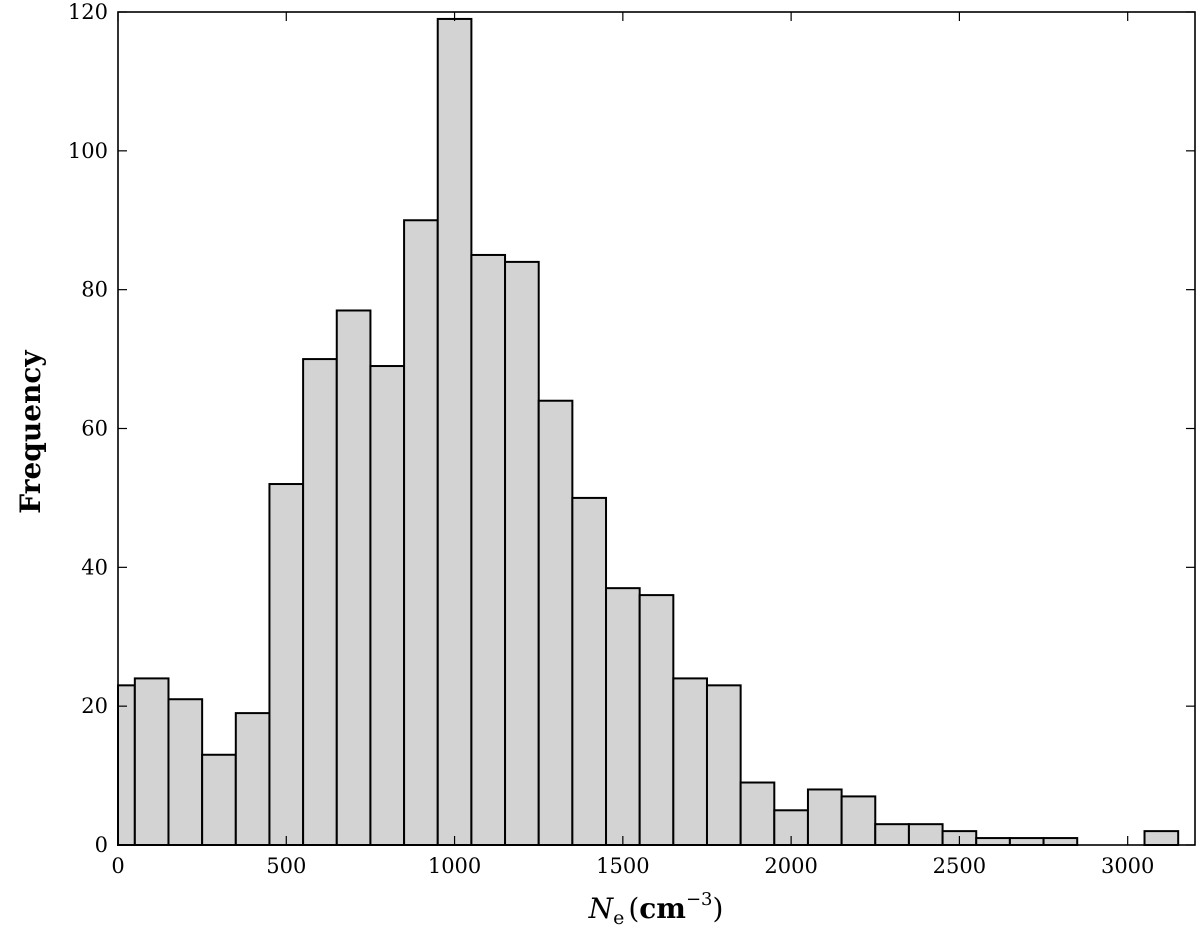 The image size is (1200, 930). I want to click on x-axis-label-unit-close: ), so click(717, 908).